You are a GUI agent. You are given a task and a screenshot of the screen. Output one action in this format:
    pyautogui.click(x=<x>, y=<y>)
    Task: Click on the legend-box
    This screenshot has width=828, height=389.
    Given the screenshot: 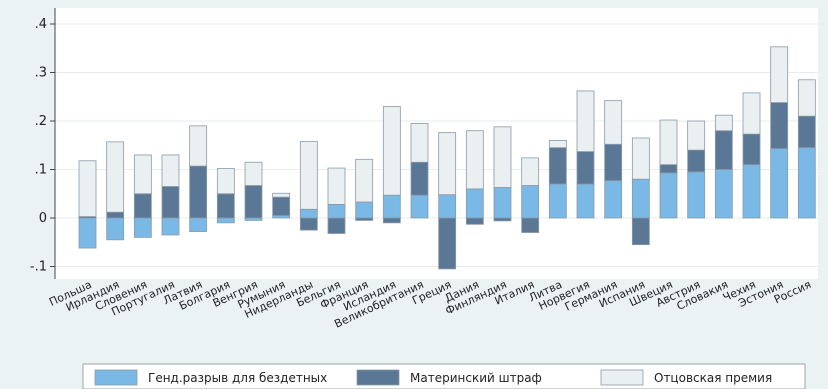 What is the action you would take?
    pyautogui.click(x=444, y=376)
    